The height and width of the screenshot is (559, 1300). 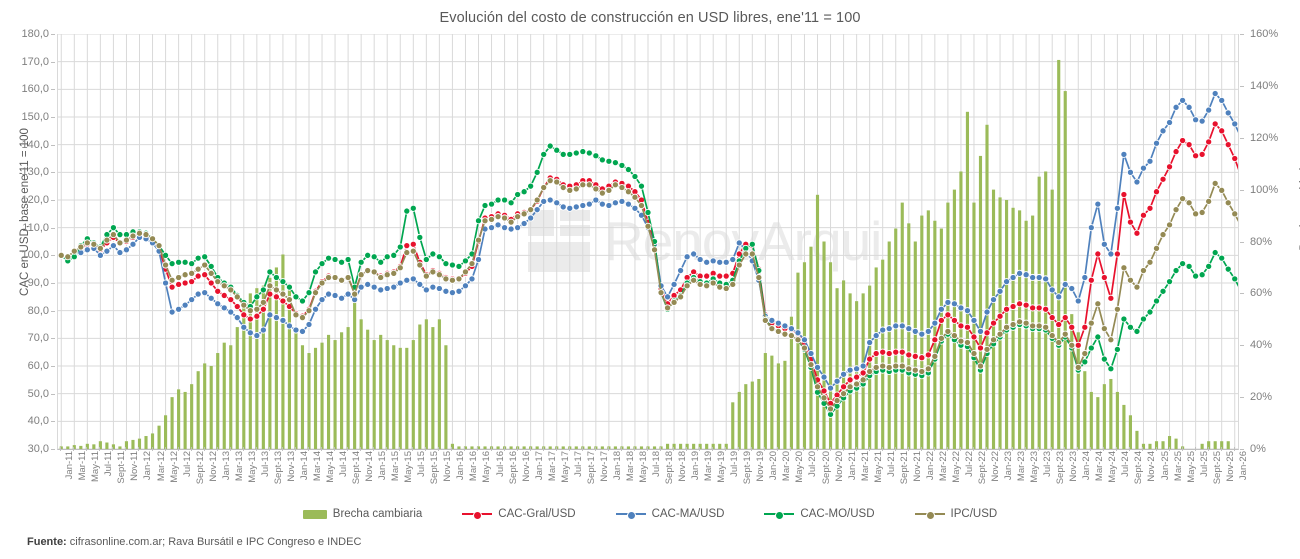 I want to click on x-axis-tick: Jul-16, so click(x=500, y=464).